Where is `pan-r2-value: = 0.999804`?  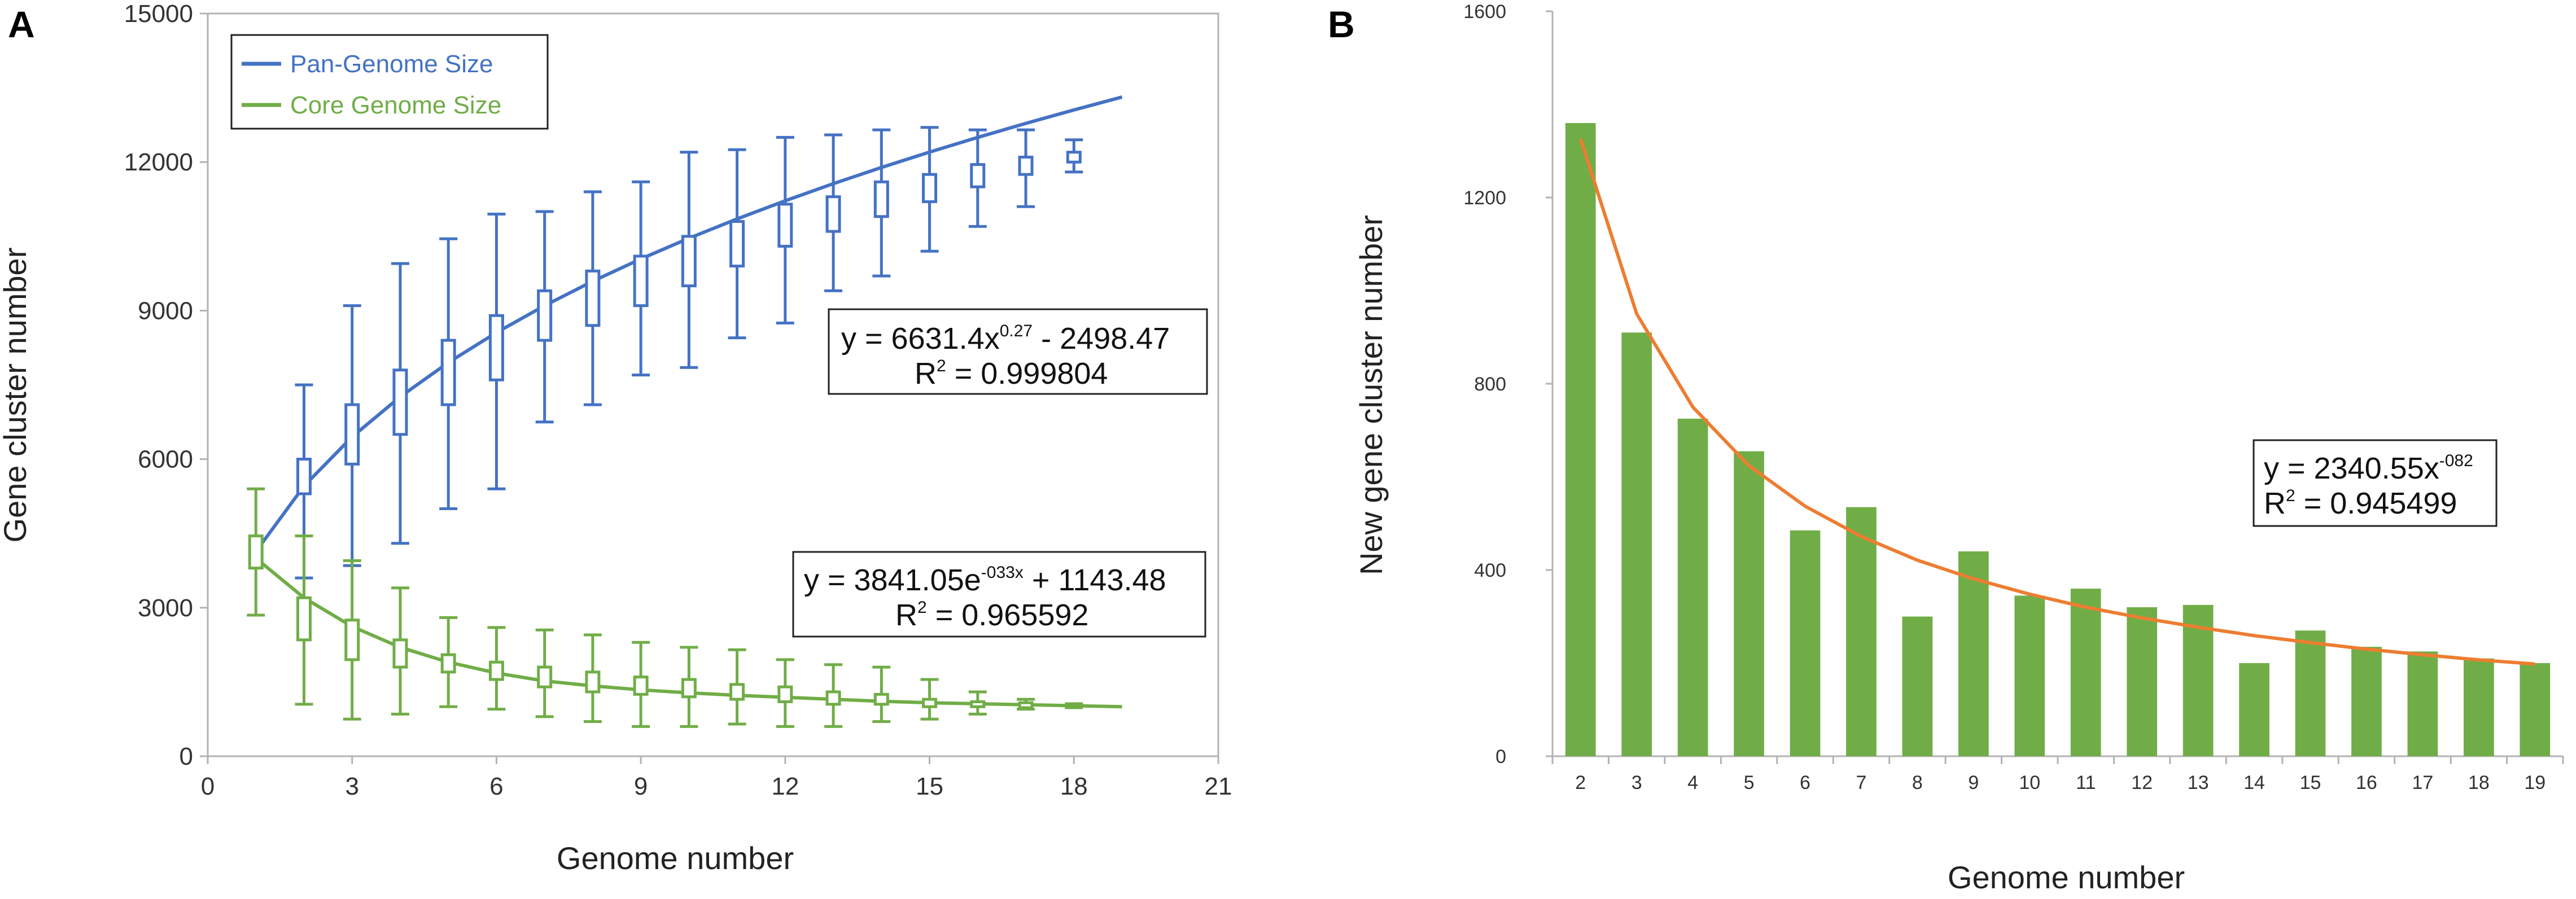 pan-r2-value: = 0.999804 is located at coordinates (1027, 374).